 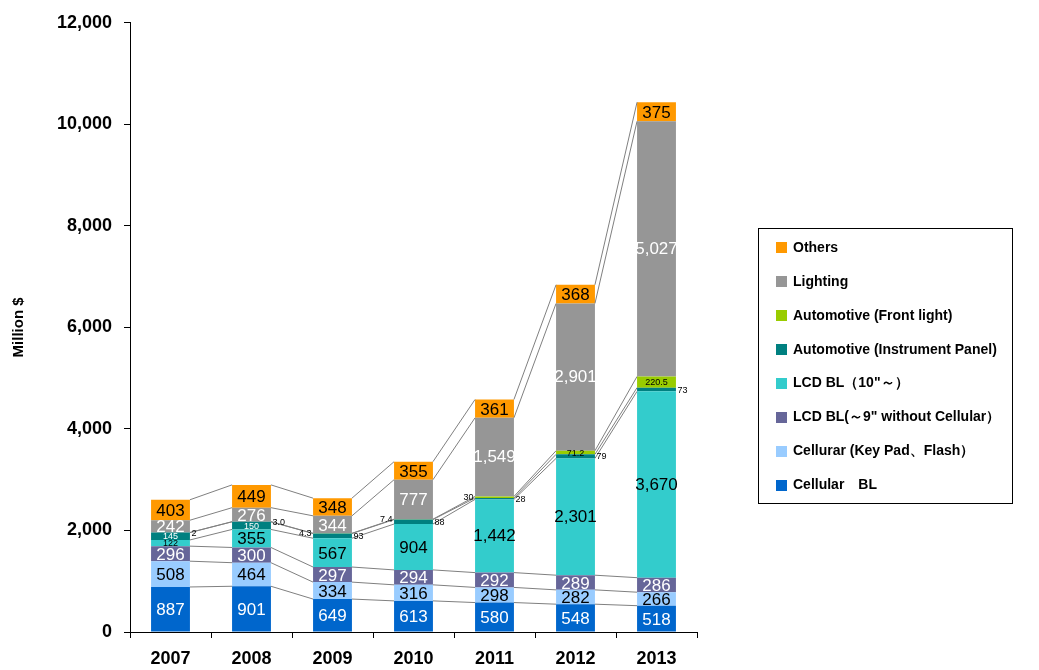 What do you see at coordinates (468, 497) in the screenshot?
I see `data-label: 30` at bounding box center [468, 497].